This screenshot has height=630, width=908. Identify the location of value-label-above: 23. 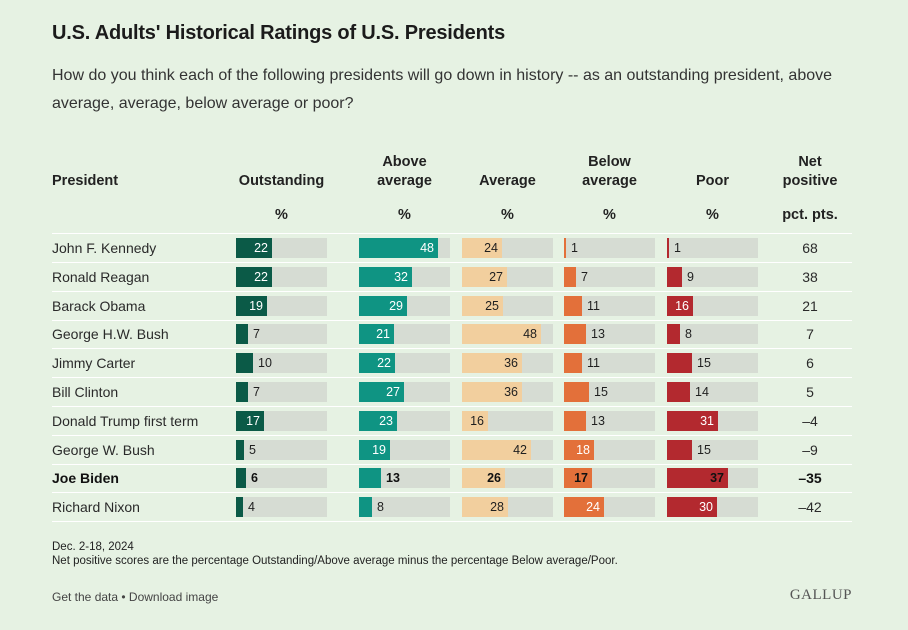
(386, 420).